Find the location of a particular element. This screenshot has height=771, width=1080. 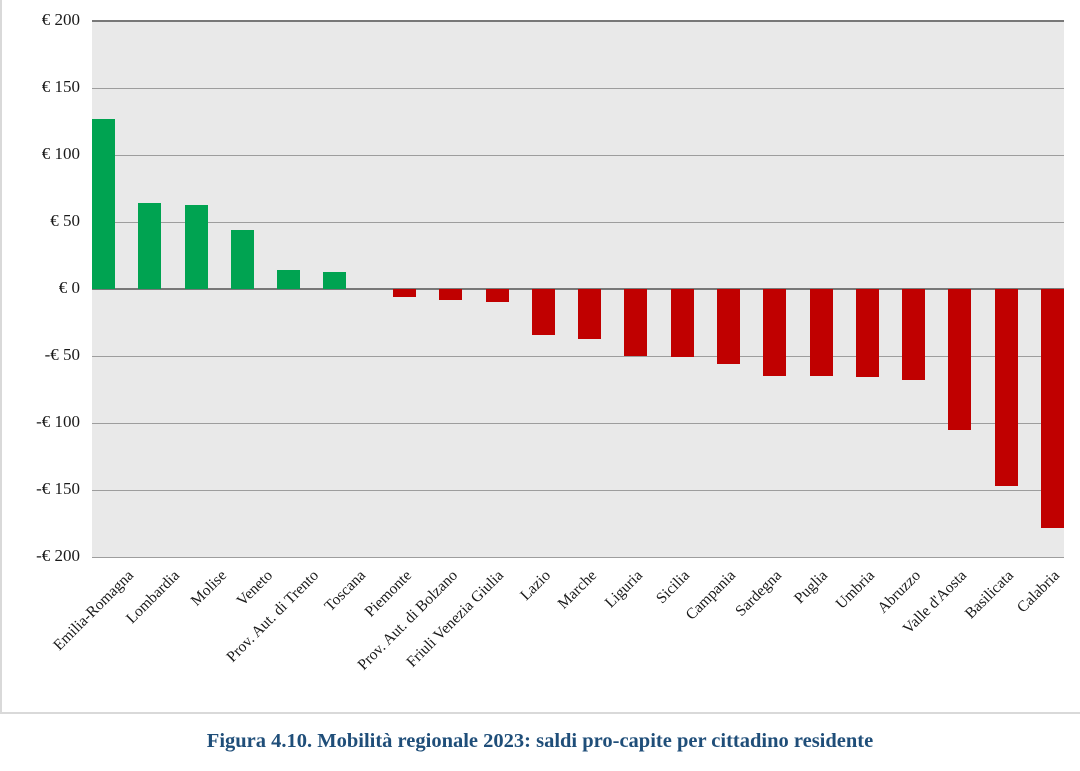

page-left-border is located at coordinates (1, 356).